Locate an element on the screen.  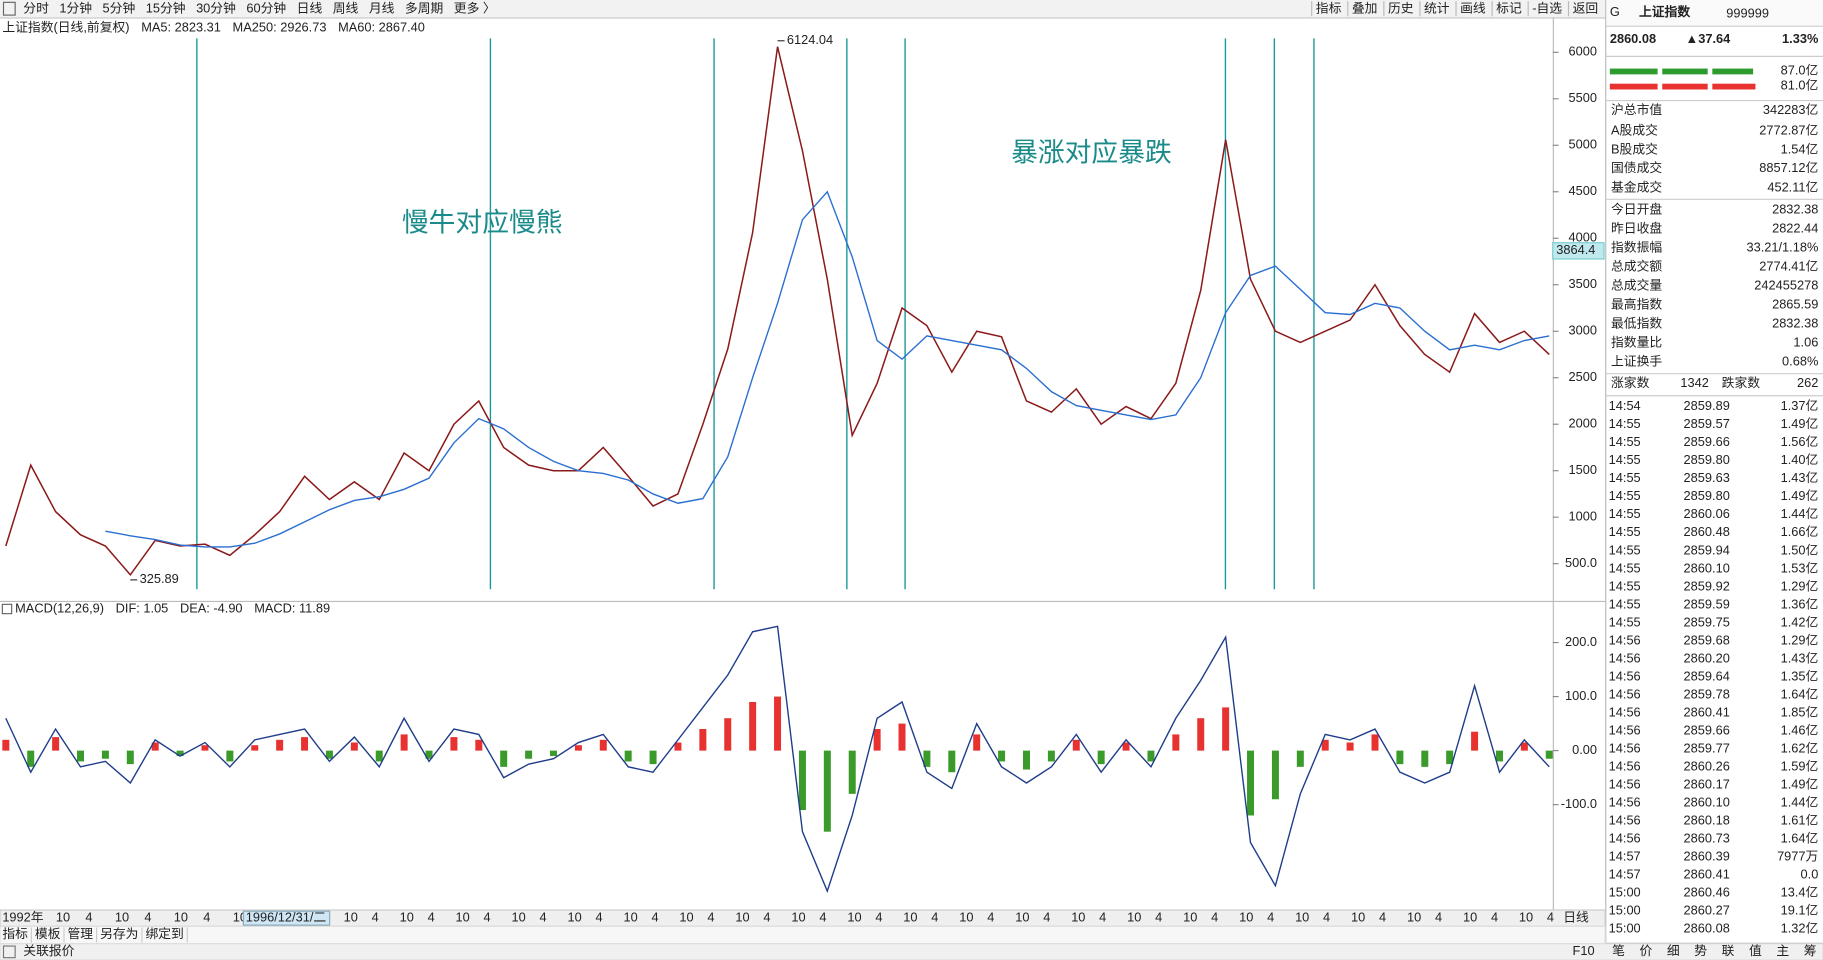
quote-tab: 细 is located at coordinates (1673, 950).